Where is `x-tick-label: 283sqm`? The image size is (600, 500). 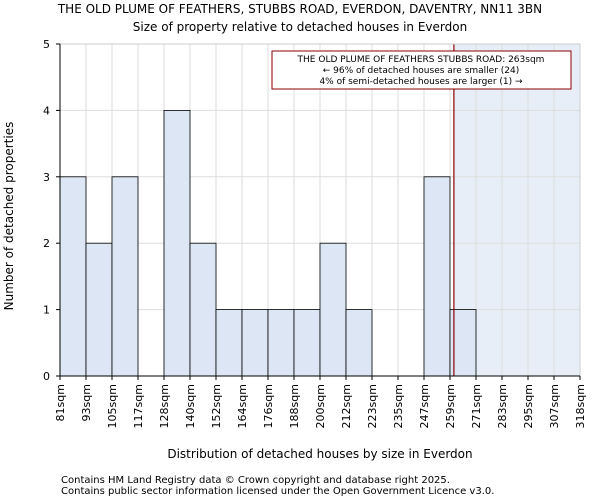 x-tick-label: 283sqm is located at coordinates (502, 406).